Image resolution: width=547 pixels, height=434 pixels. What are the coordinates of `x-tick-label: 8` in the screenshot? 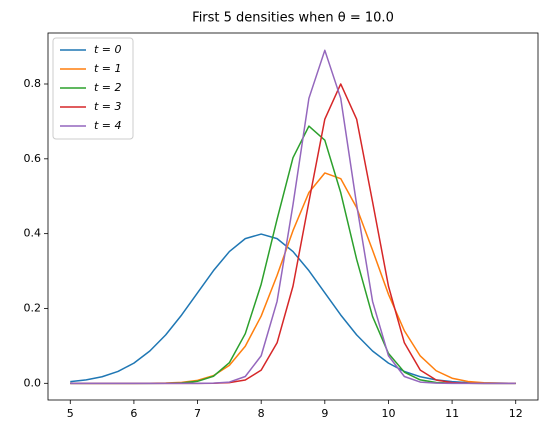 It's located at (261, 413).